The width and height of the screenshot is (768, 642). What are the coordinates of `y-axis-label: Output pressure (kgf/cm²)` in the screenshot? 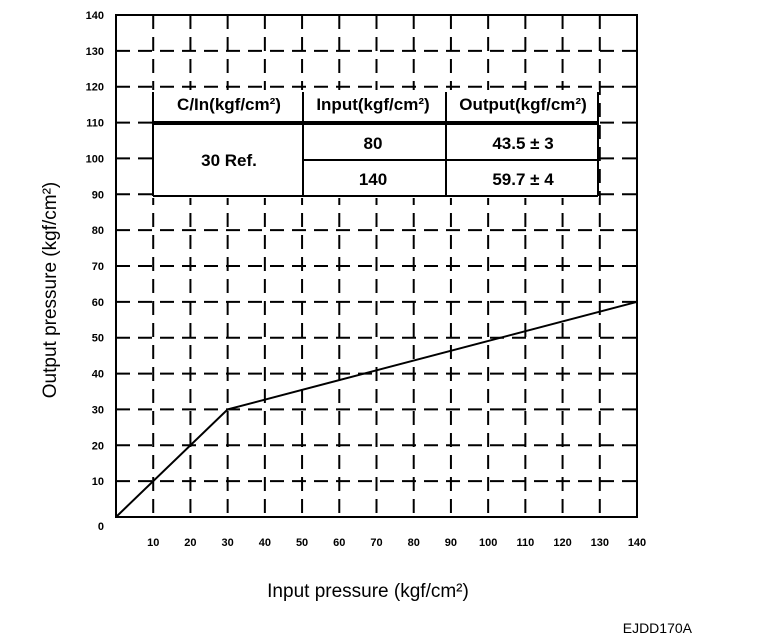 It's located at (50, 290).